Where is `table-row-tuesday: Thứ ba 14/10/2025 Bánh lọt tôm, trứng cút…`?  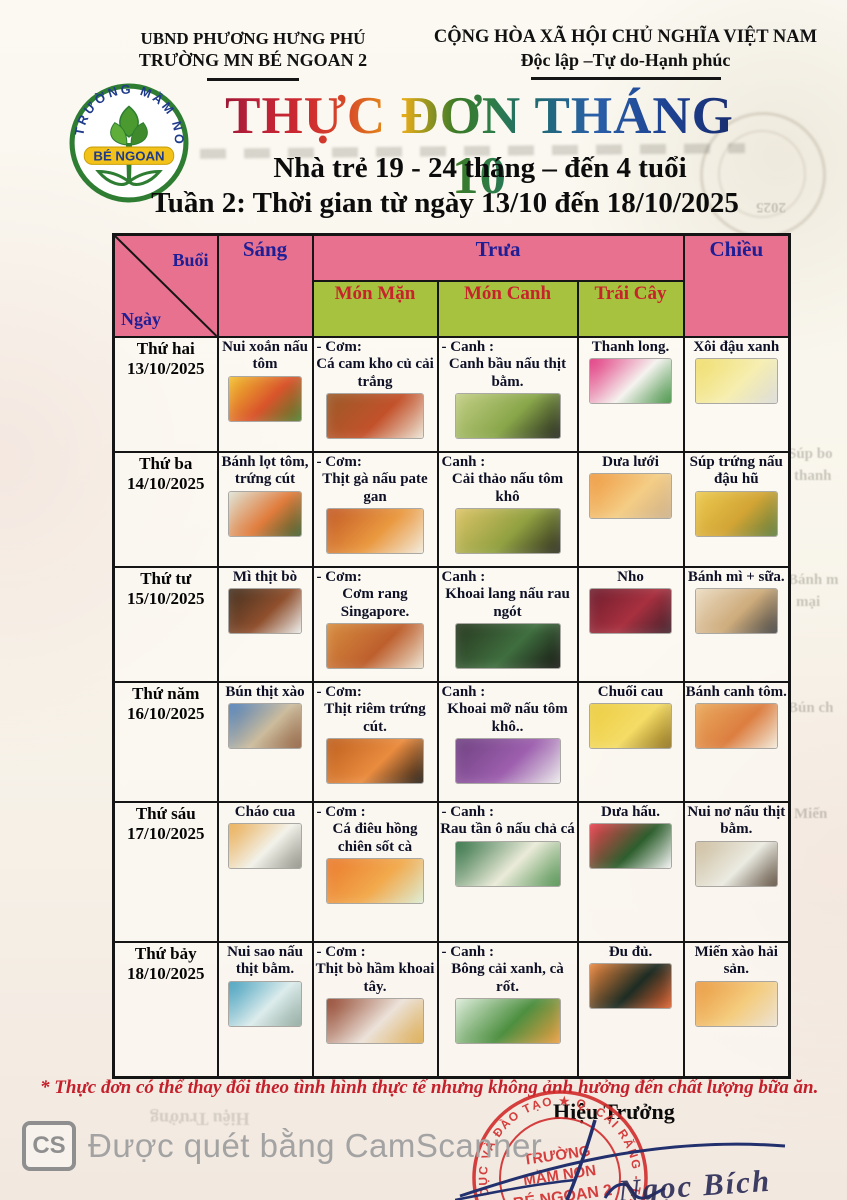
table-row-tuesday: Thứ ba 14/10/2025 Bánh lọt tôm, trứng cút… is located at coordinates (451, 509).